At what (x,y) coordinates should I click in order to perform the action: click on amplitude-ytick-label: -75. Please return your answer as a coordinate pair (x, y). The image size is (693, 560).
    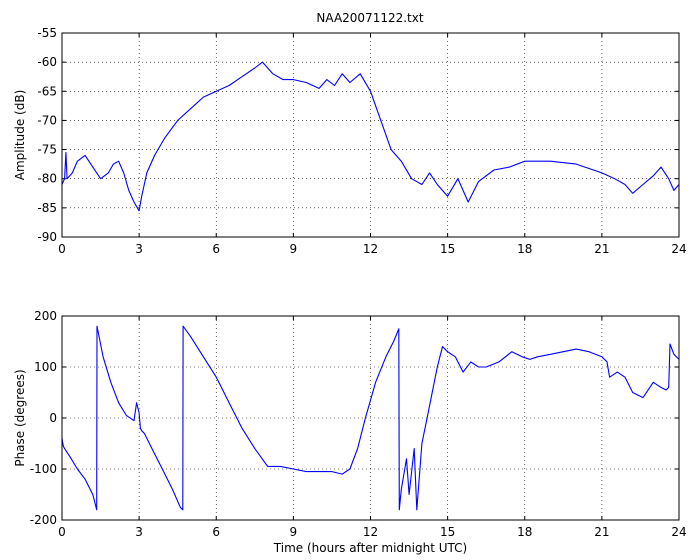
    Looking at the image, I should click on (47, 150).